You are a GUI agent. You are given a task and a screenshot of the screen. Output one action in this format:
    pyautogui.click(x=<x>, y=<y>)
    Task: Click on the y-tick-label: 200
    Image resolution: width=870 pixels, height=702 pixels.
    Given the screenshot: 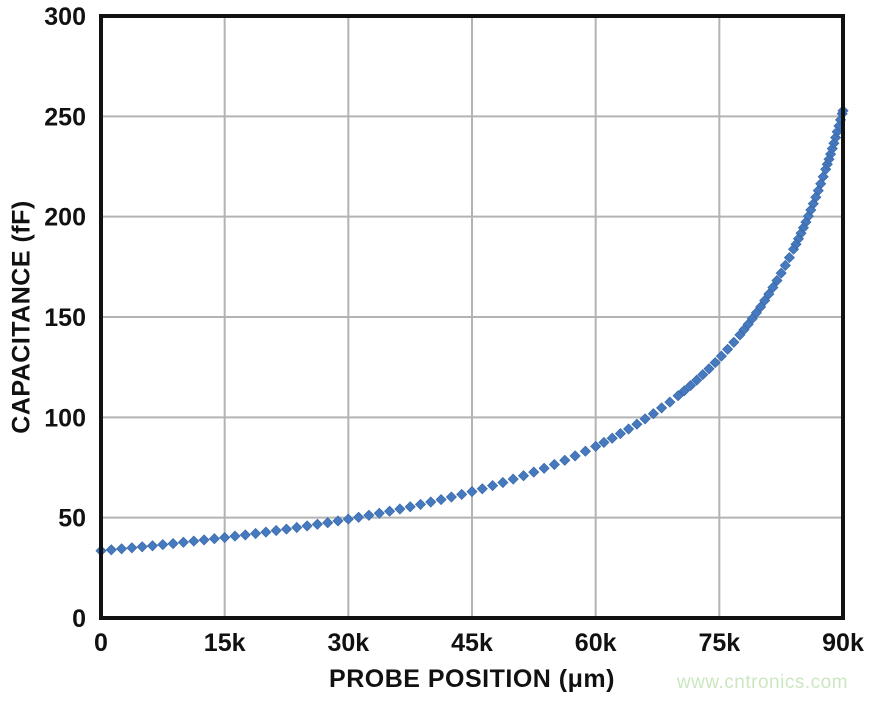 What is the action you would take?
    pyautogui.click(x=65, y=218)
    